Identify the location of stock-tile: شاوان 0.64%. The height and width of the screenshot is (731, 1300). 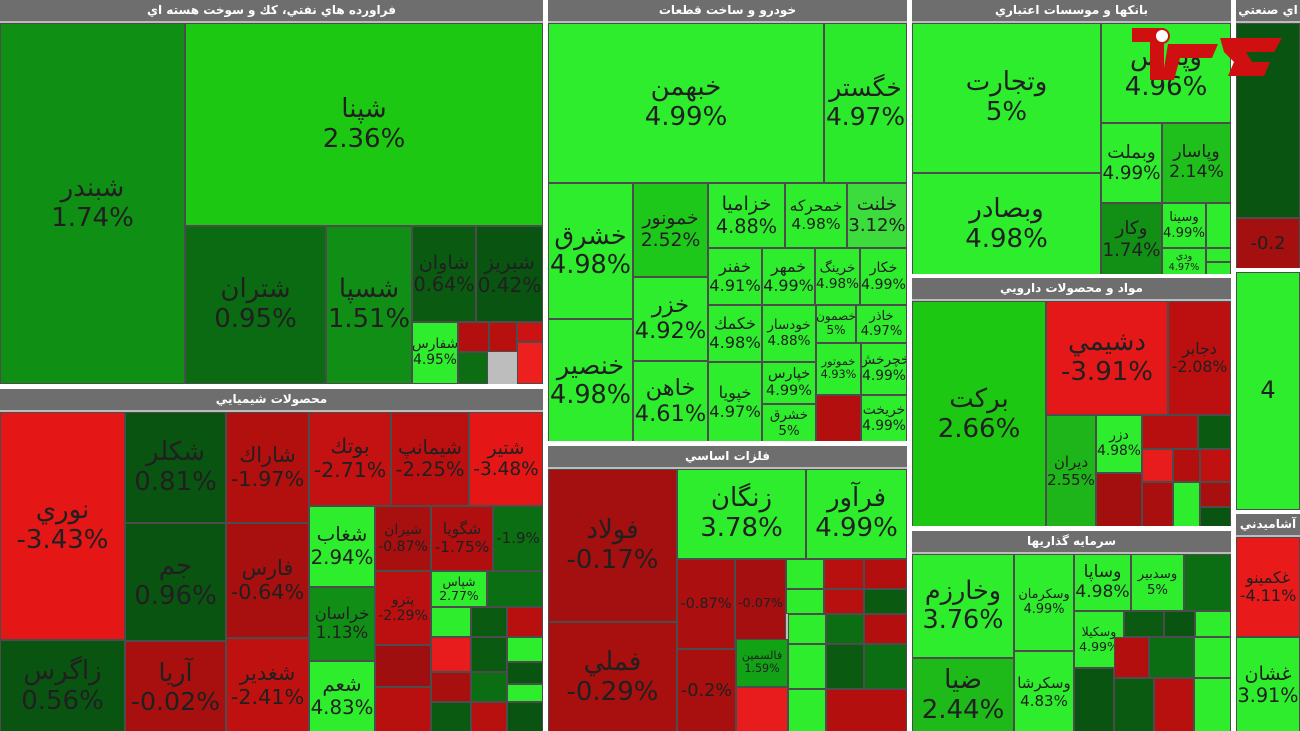
(444, 274).